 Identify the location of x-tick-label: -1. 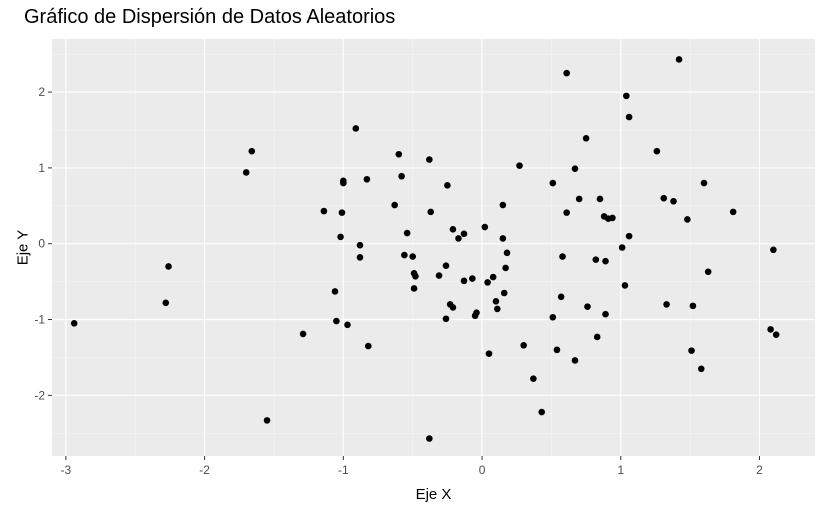
(343, 470).